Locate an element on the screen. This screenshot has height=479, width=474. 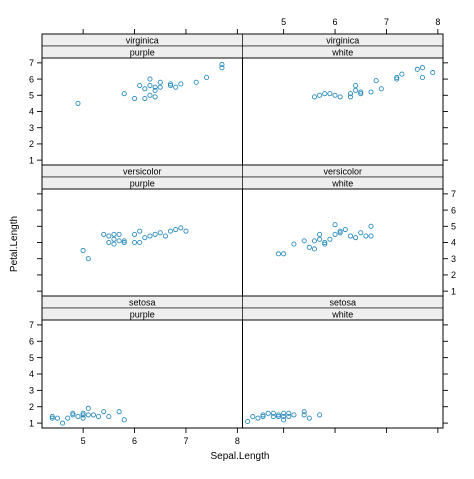
strip-species-label: versicolor is located at coordinates (342, 172).